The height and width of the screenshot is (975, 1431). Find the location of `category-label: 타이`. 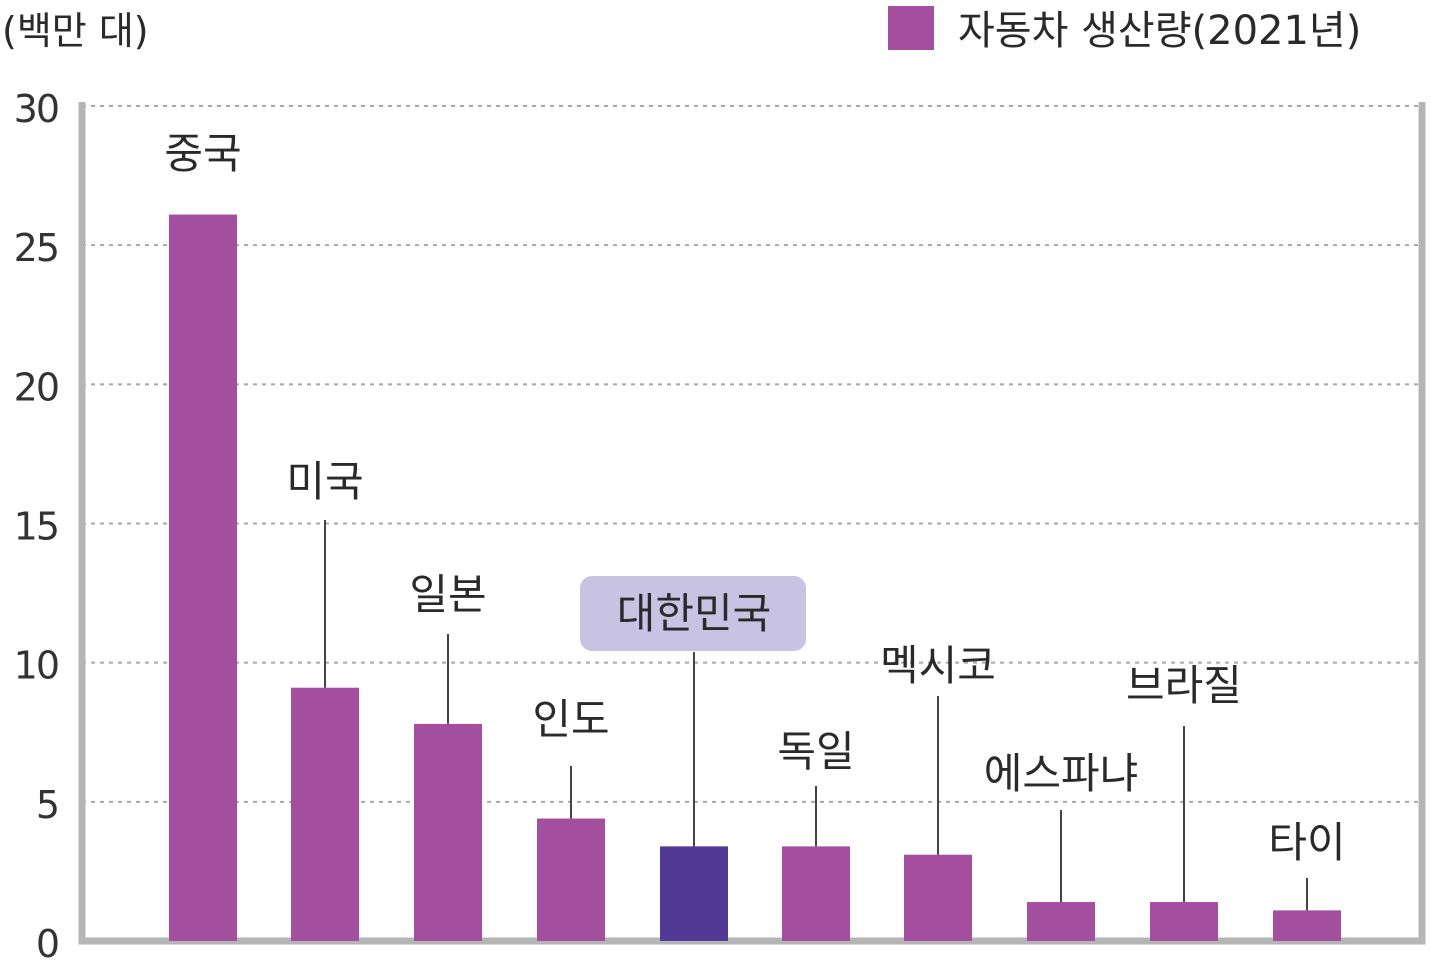

category-label: 타이 is located at coordinates (1306, 842).